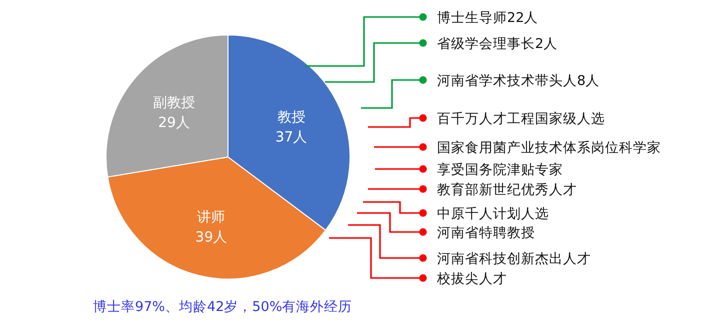 The height and width of the screenshot is (328, 720). What do you see at coordinates (549, 148) in the screenshot?
I see `text: 国家食用菌产业技术体系岗位科学家` at bounding box center [549, 148].